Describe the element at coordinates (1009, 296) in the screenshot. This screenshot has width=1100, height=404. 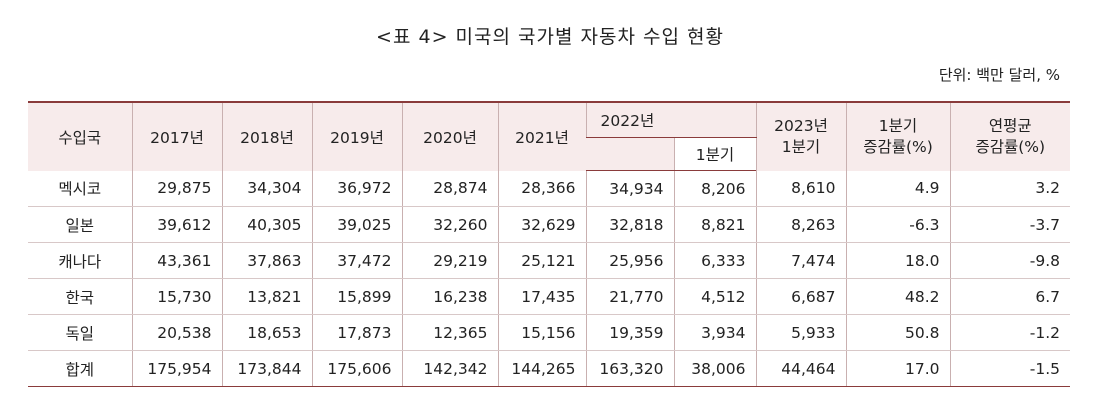
I see `table-cell: 6.7` at that location.